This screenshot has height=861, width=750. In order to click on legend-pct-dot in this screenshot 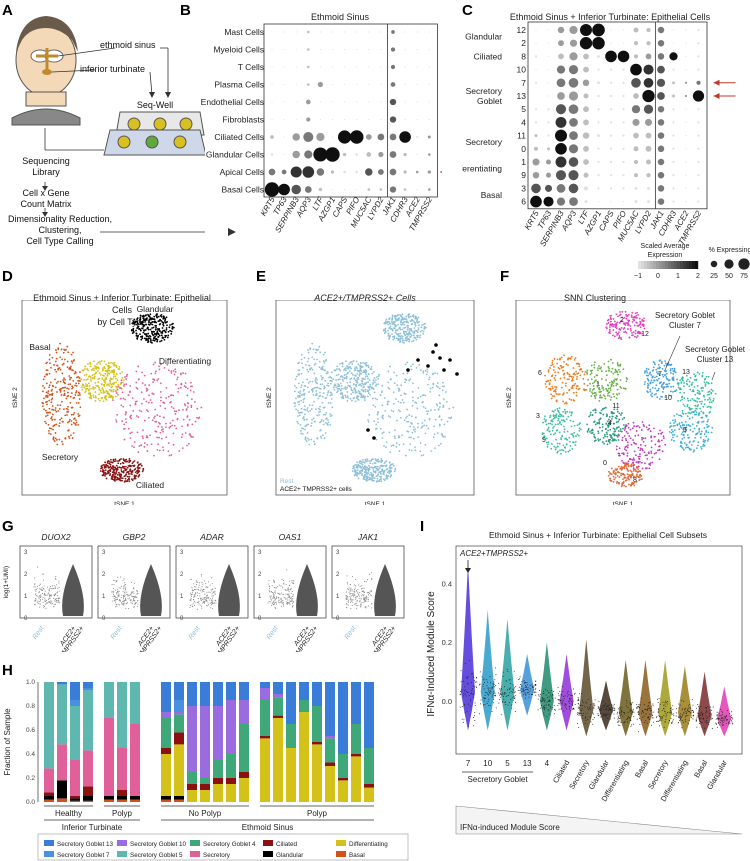, I will do `click(729, 264)`.